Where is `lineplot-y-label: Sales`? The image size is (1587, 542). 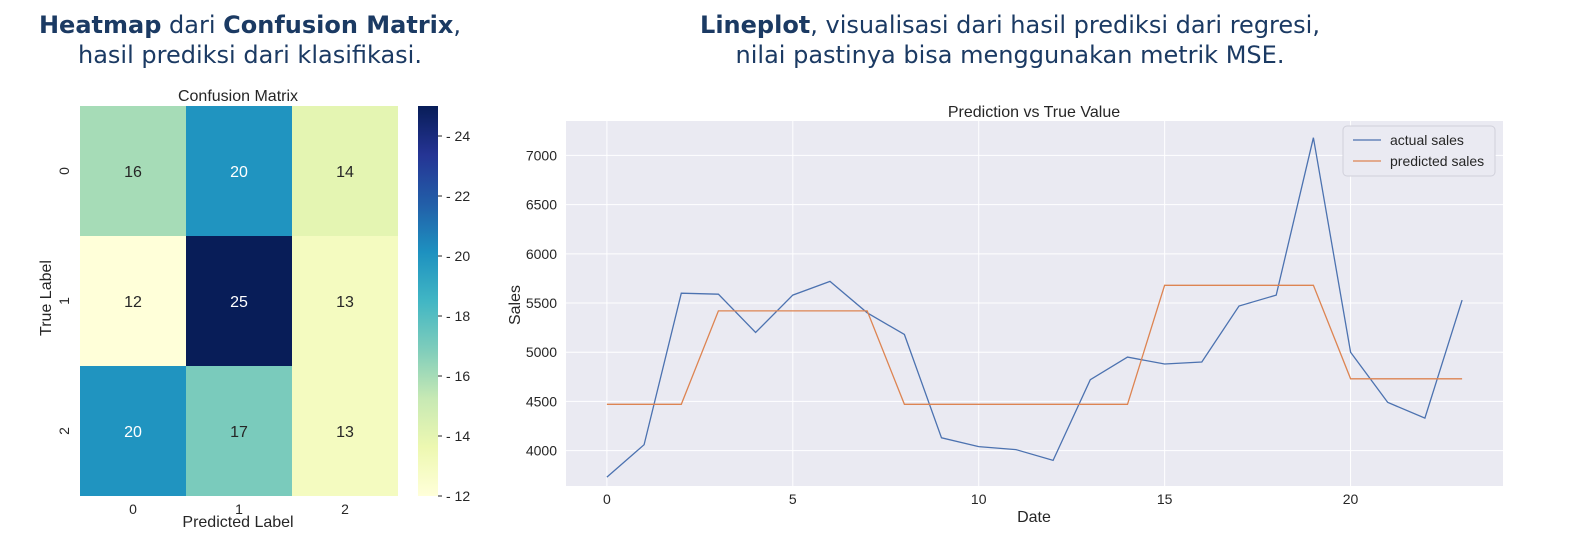 lineplot-y-label: Sales is located at coordinates (515, 305).